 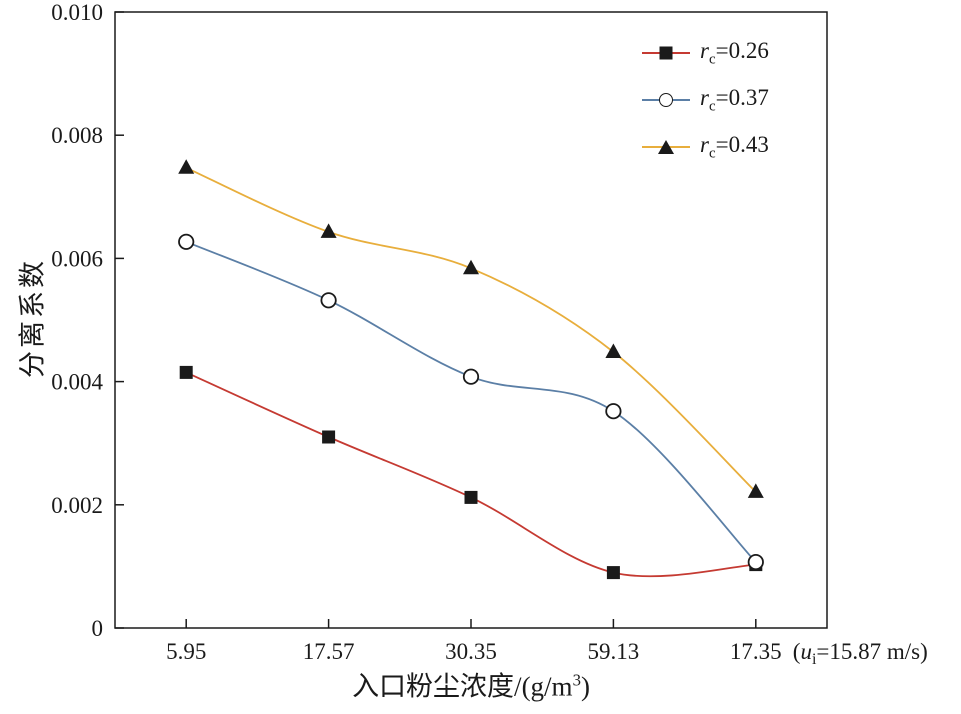 I want to click on legend-item-rc-026: rc=0.26, so click(x=705, y=53).